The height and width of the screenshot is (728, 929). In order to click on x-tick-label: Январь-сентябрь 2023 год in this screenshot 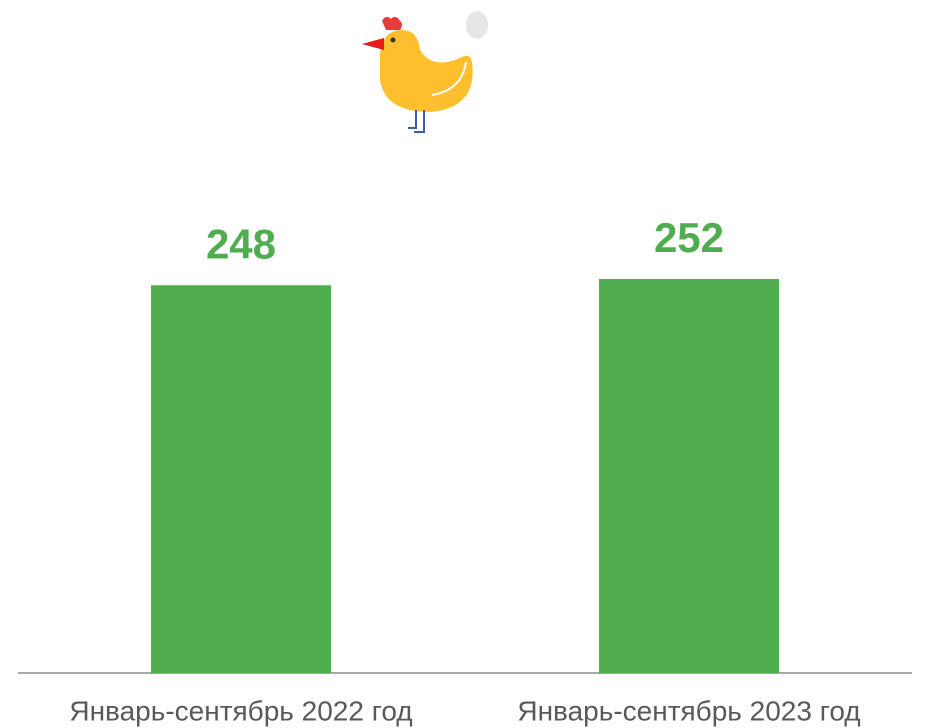, I will do `click(688, 710)`.